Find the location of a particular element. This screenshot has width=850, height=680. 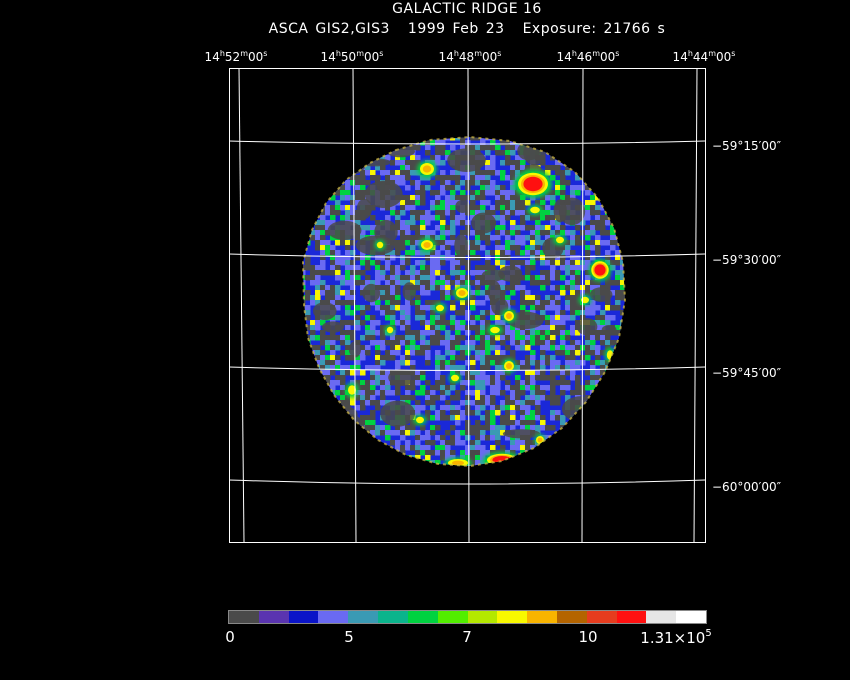

ra-tick-label: 14h48m00s is located at coordinates (470, 56).